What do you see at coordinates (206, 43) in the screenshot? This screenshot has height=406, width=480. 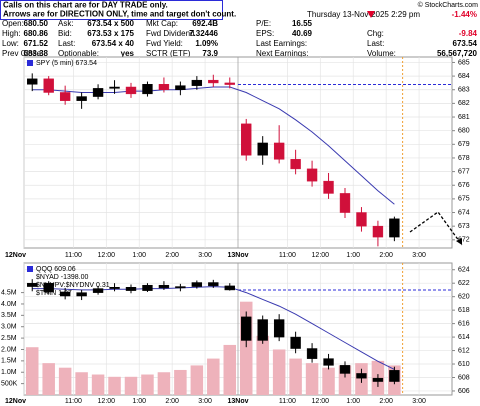 I see `quote-value: 1.09%` at bounding box center [206, 43].